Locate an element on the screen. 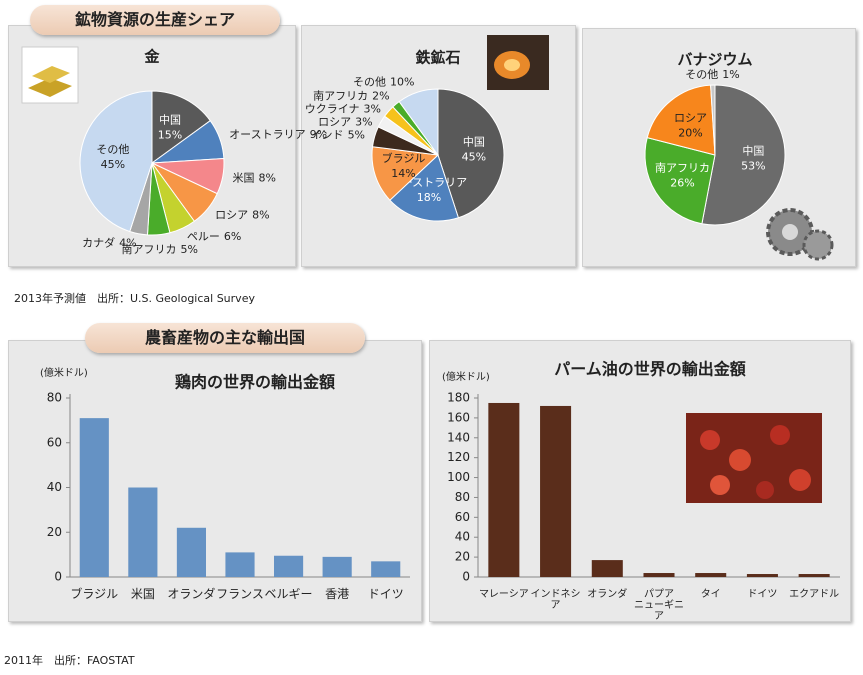 The height and width of the screenshot is (675, 863). slice-name: ウクライナ is located at coordinates (332, 108).